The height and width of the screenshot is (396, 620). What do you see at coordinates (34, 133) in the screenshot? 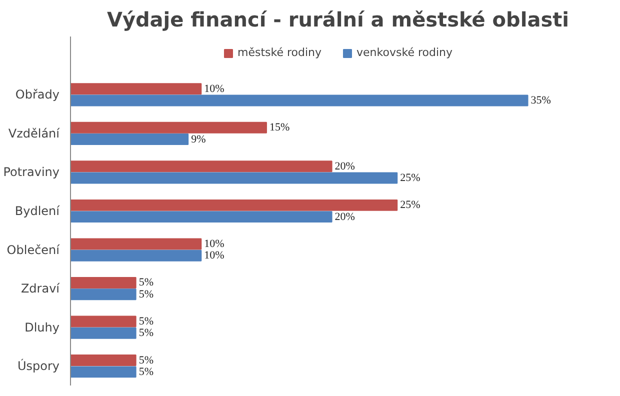
I see `y-tick-label: Vzdělání` at bounding box center [34, 133].